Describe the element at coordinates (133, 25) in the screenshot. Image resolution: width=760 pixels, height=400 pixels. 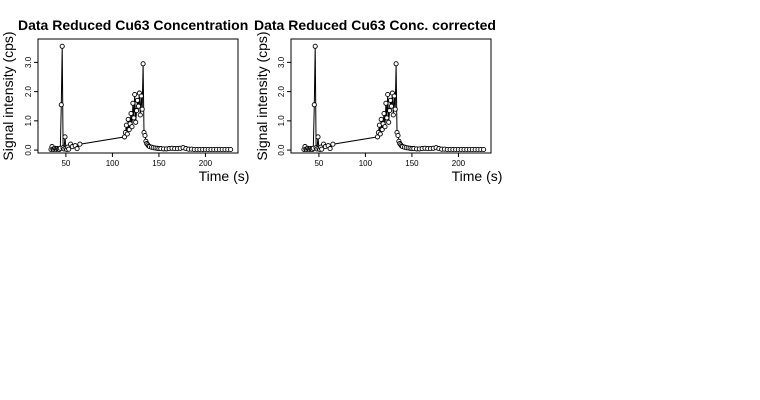
I see `chart-title: Data Reduced Cu63 Concentration` at that location.